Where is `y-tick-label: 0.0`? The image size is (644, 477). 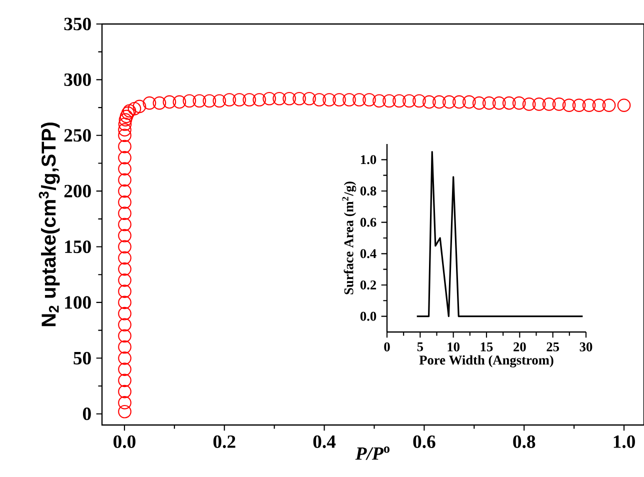 y-tick-label: 0.0 is located at coordinates (368, 316).